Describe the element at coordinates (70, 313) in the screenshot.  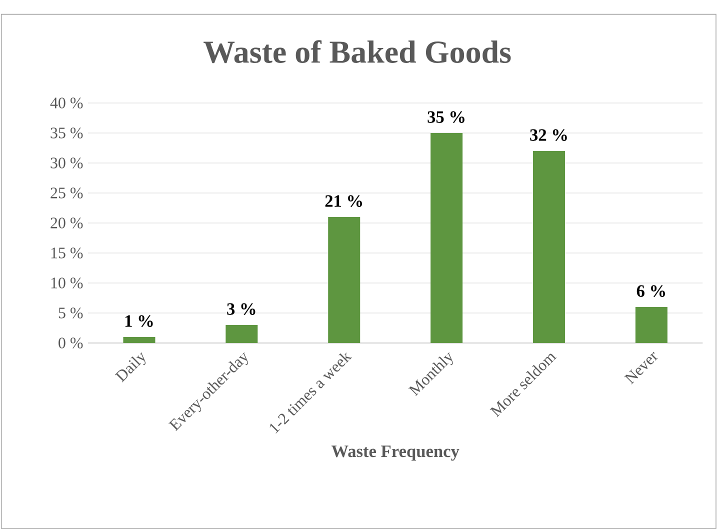
I see `y-tick-label: 5 %` at that location.